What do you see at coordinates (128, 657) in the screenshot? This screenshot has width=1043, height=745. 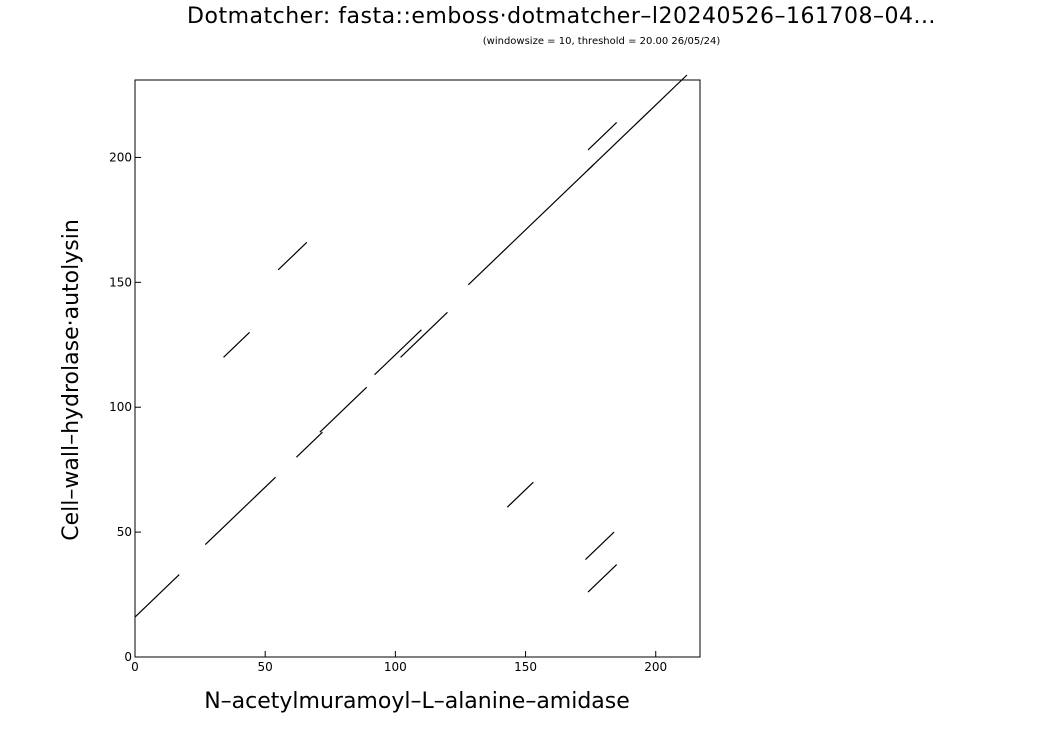 I see `y-tick-label: 0` at bounding box center [128, 657].